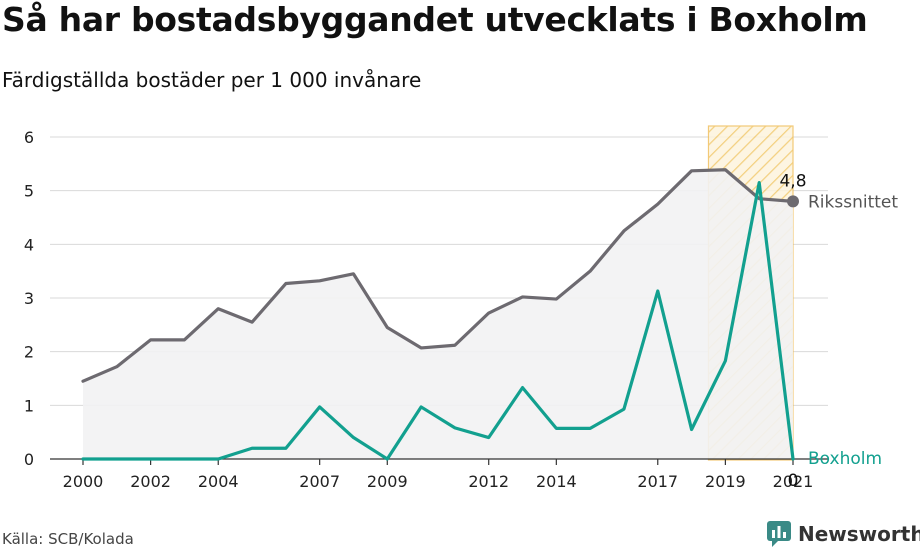 The width and height of the screenshot is (920, 552). I want to click on y-tick-label: 0, so click(29, 459).